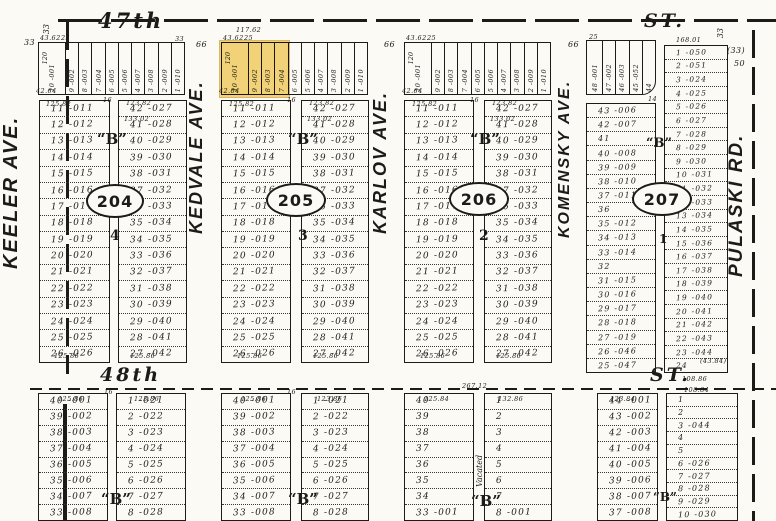 The width and height of the screenshot is (776, 521). What do you see at coordinates (621, 294) in the screenshot?
I see `lot-cell: 30 -016` at bounding box center [621, 294].